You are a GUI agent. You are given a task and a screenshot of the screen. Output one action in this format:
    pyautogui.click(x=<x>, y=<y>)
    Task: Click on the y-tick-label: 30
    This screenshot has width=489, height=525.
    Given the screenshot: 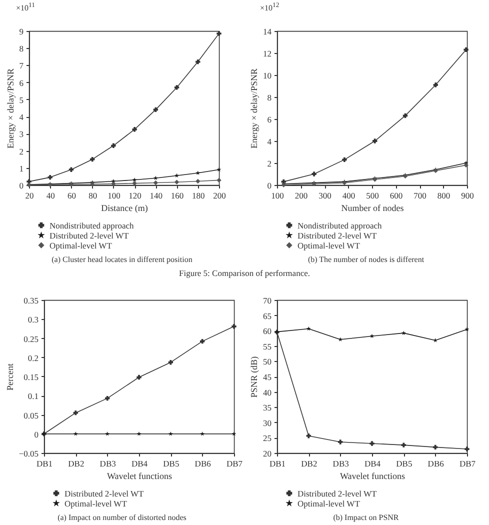 What is the action you would take?
    pyautogui.click(x=267, y=423)
    